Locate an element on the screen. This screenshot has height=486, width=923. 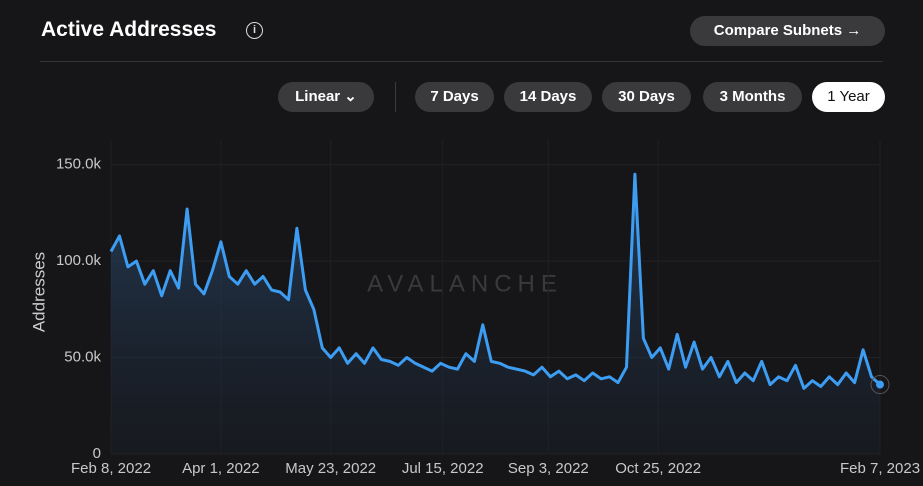
end-marker is located at coordinates (880, 384).